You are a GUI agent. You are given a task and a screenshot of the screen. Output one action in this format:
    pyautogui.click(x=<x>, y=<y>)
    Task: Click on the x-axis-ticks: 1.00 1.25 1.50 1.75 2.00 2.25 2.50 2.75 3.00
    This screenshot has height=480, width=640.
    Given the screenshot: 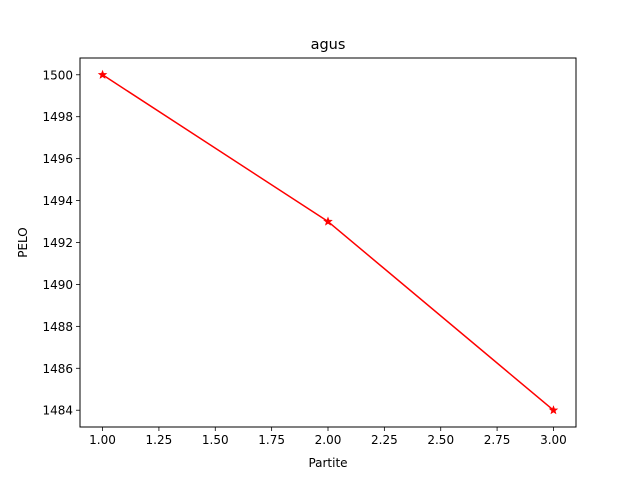 What is the action you would take?
    pyautogui.click(x=328, y=437)
    